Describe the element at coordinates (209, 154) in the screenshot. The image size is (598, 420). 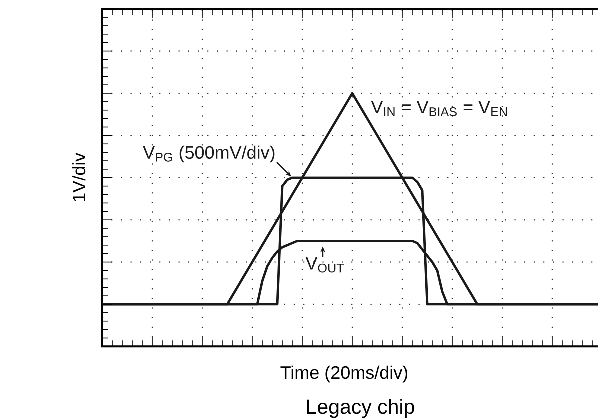
I see `series-label: V$_{PG}$ (500mV/div)` at that location.